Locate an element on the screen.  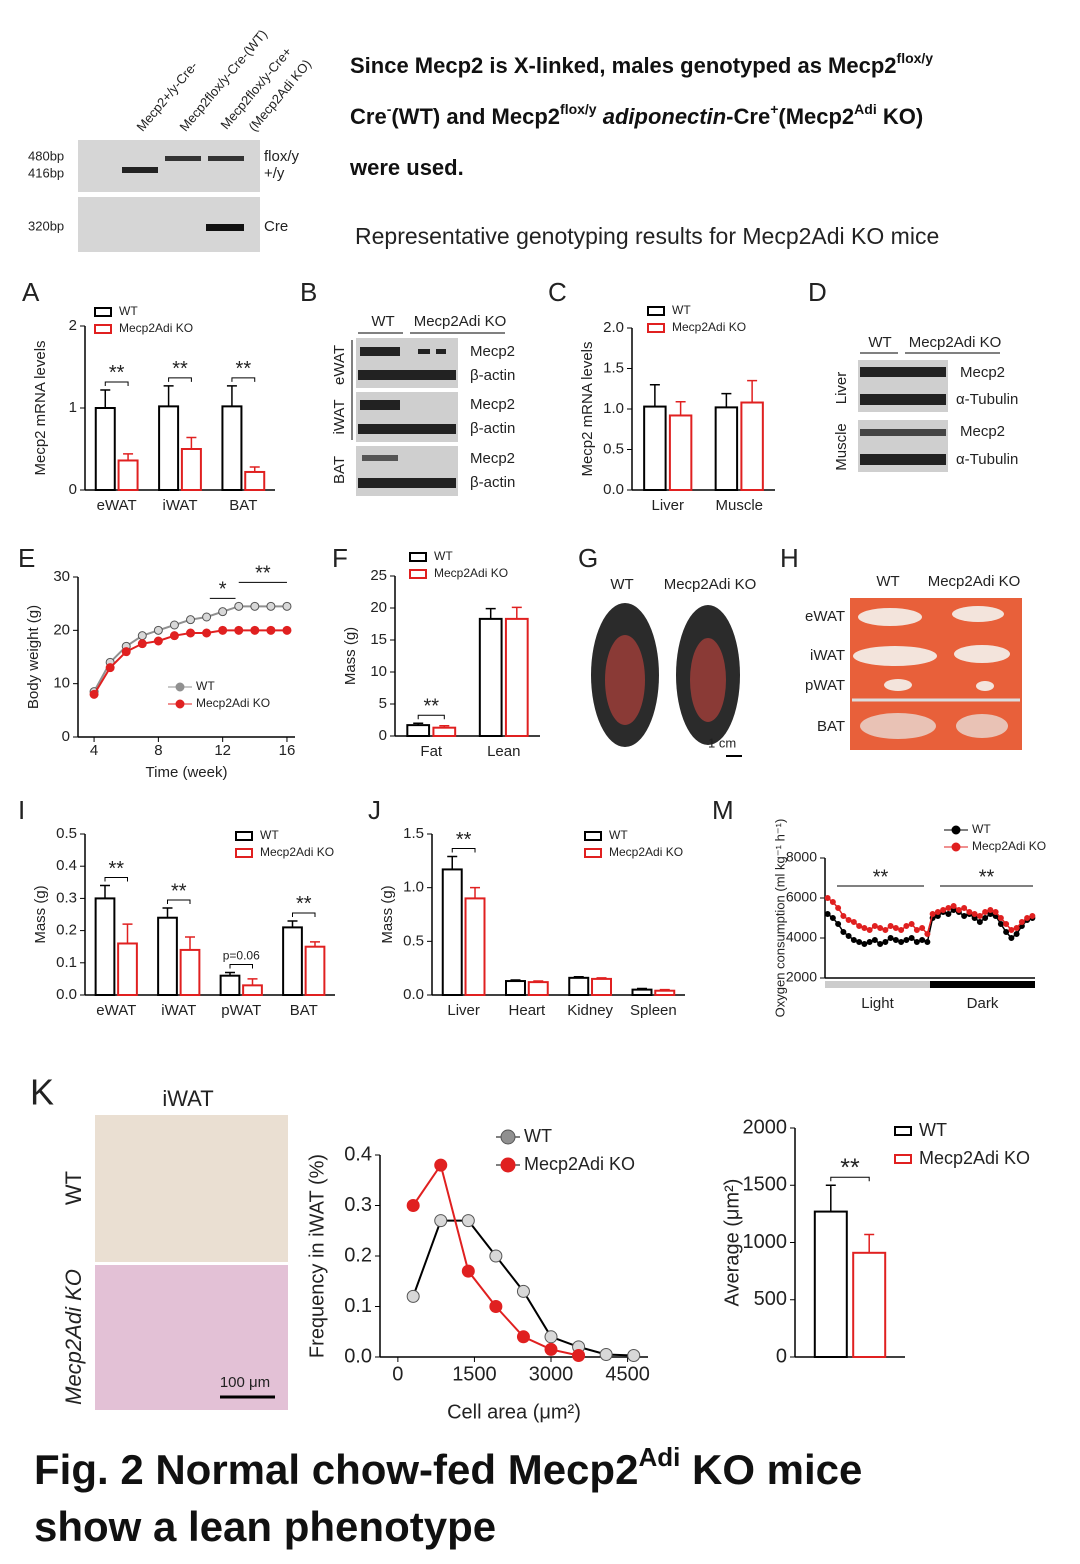
intro-sup: flox/y is located at coordinates (915, 58).